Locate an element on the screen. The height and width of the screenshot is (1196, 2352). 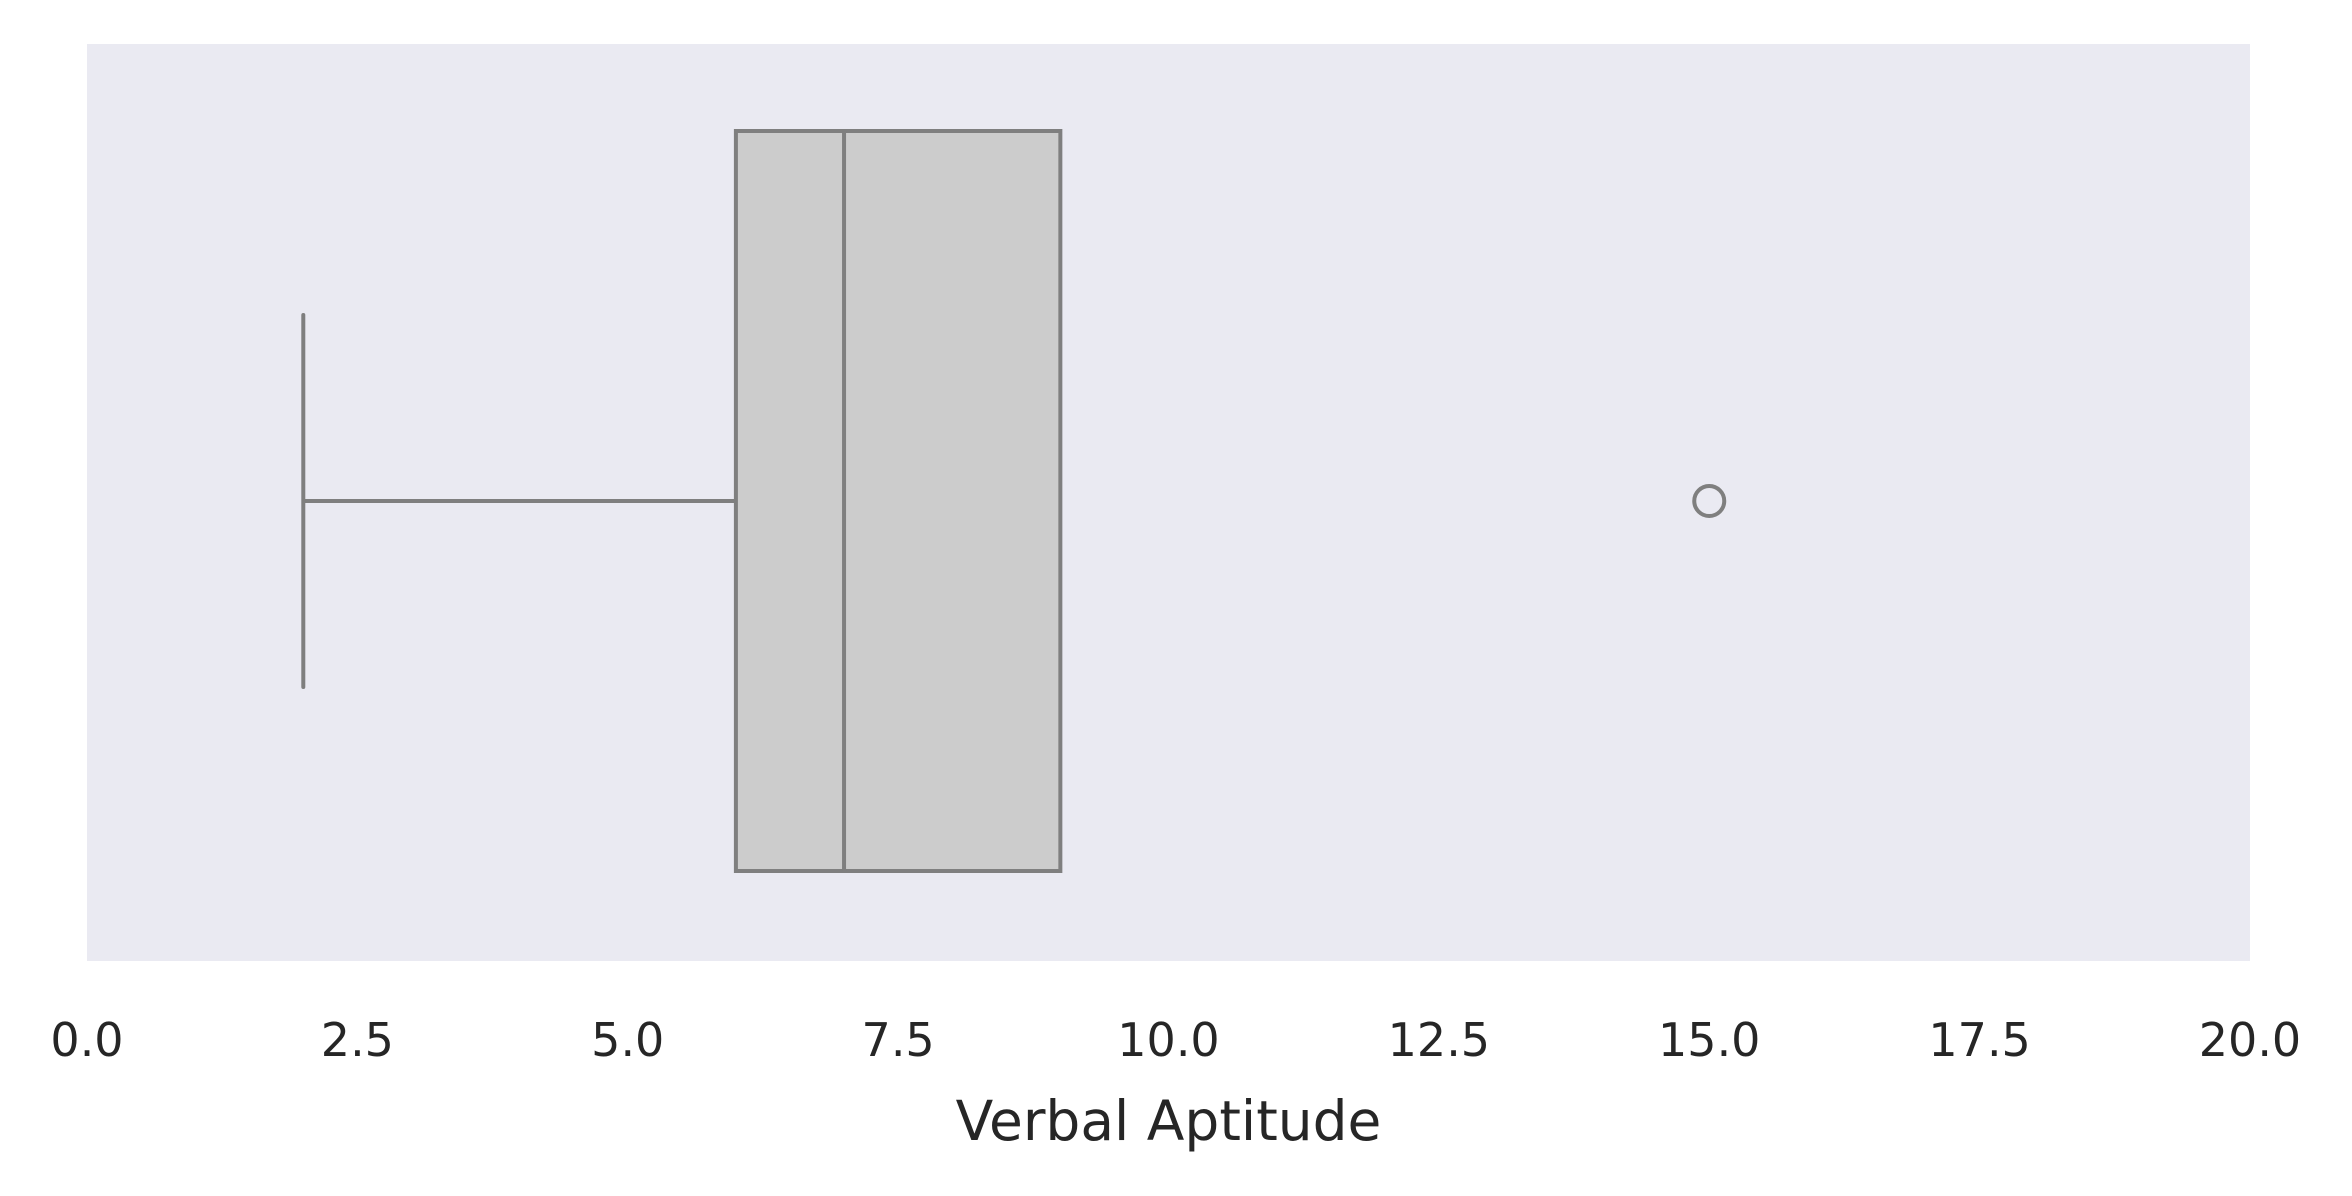
outlier-point is located at coordinates (1709, 501).